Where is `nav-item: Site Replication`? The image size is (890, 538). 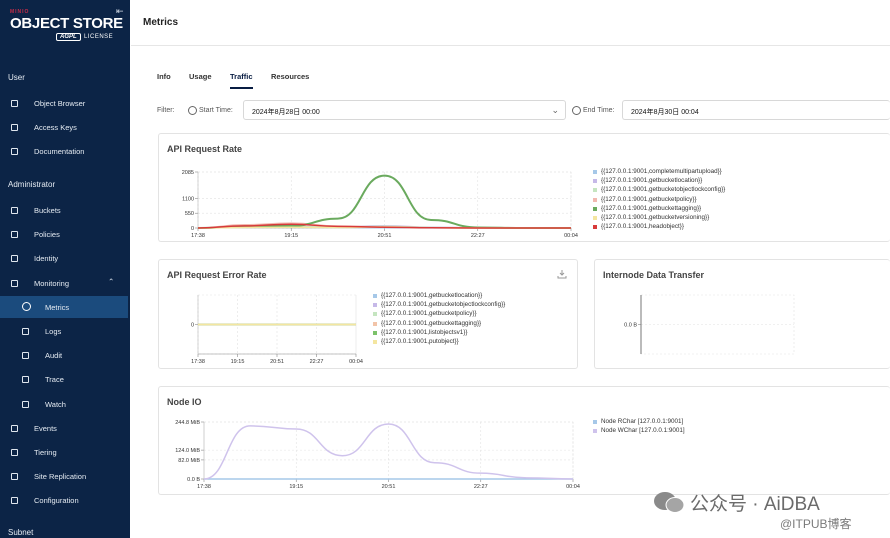
nav-item: Site Replication is located at coordinates (64, 476).